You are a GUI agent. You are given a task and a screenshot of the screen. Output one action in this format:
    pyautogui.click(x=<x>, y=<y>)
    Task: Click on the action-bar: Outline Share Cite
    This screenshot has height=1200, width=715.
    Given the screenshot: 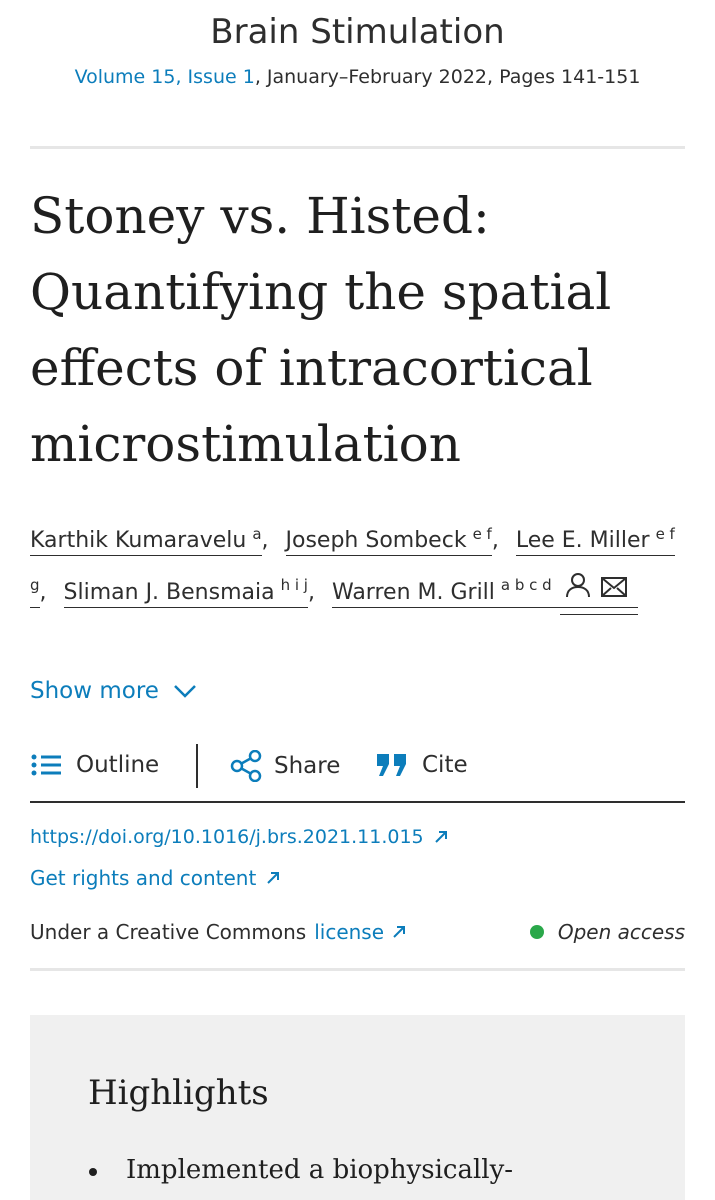 What is the action you would take?
    pyautogui.click(x=357, y=767)
    